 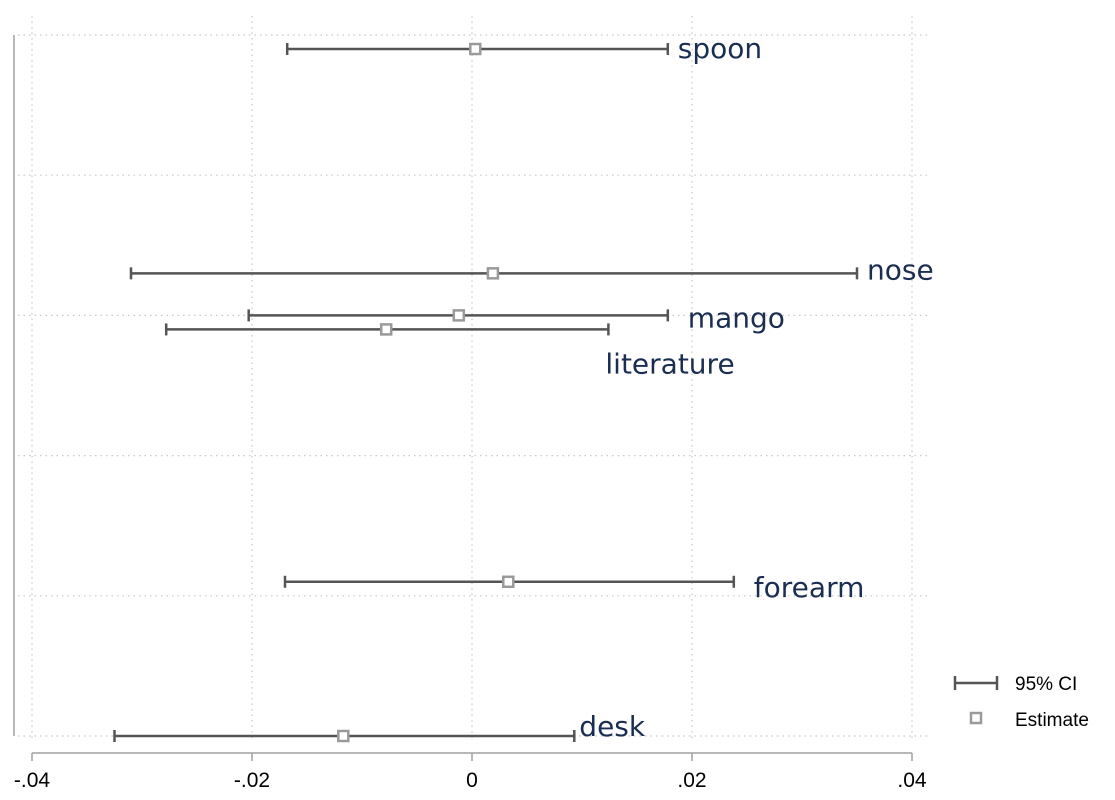 What do you see at coordinates (386, 329) in the screenshot?
I see `estimate-marker-literature` at bounding box center [386, 329].